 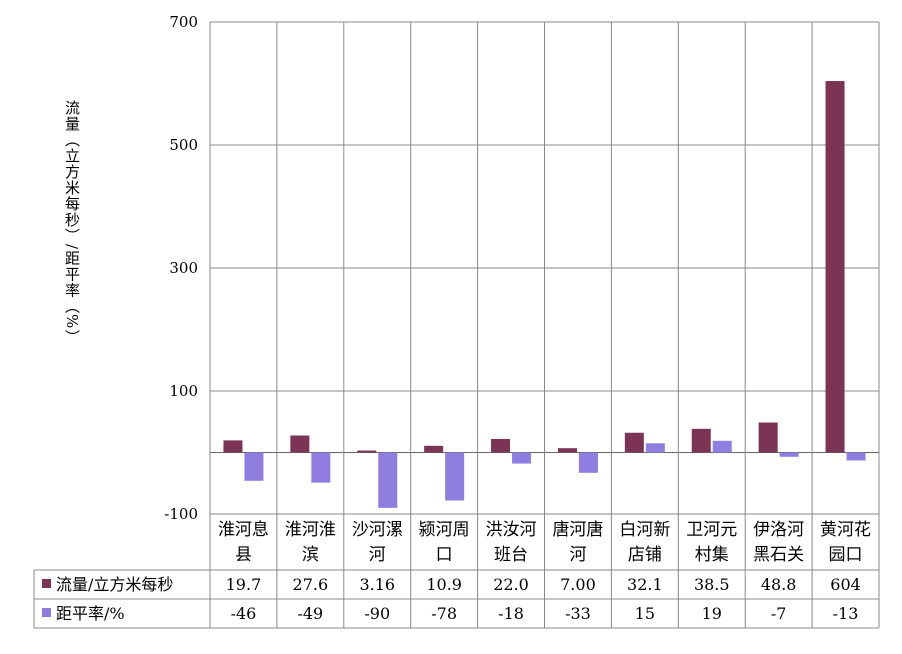 I want to click on table-value-series1-3: 10.9, so click(x=444, y=584).